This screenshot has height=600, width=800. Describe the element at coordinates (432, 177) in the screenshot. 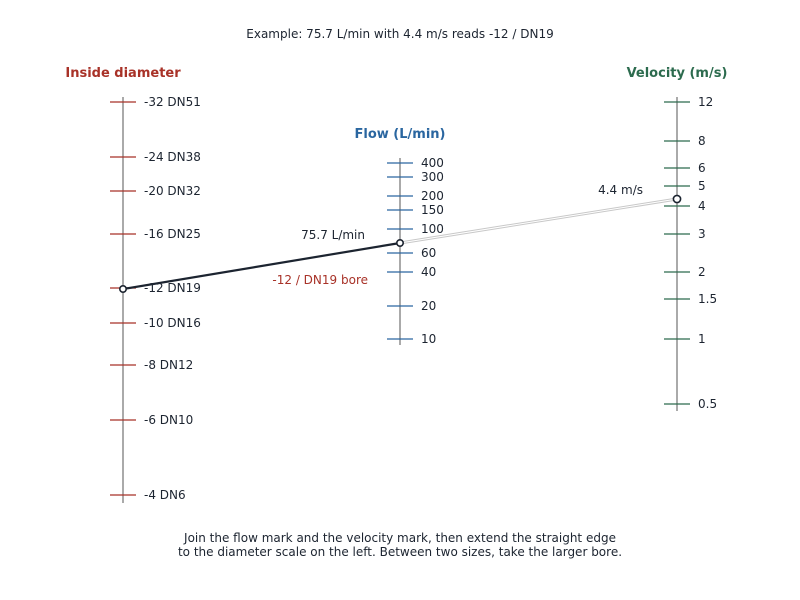

I see `flow-tick-label: 300` at that location.